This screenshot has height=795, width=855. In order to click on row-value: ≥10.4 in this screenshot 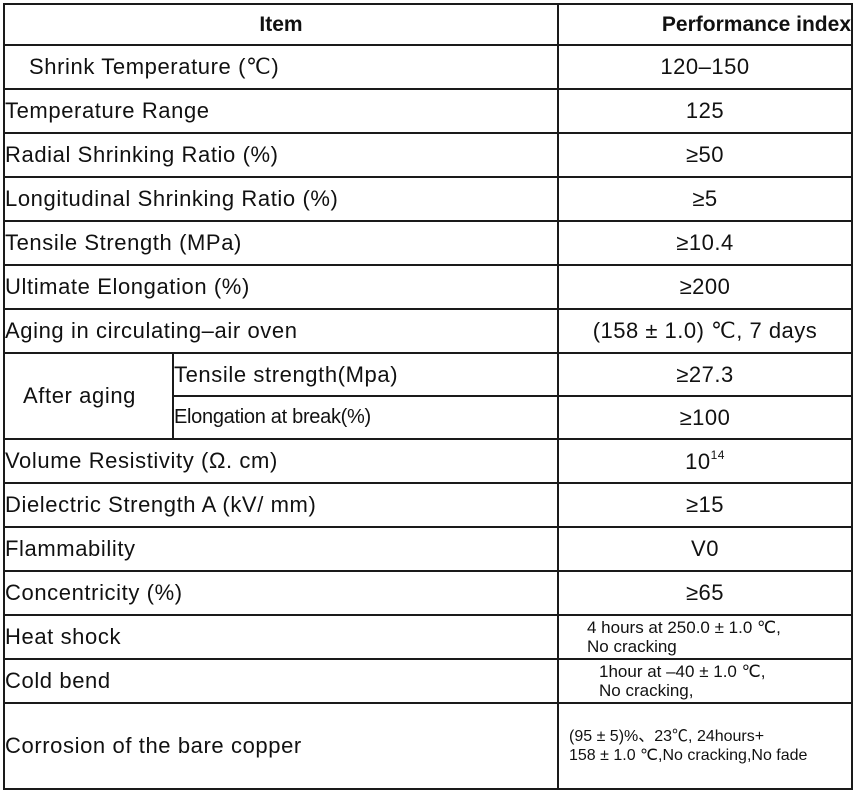, I will do `click(705, 243)`.